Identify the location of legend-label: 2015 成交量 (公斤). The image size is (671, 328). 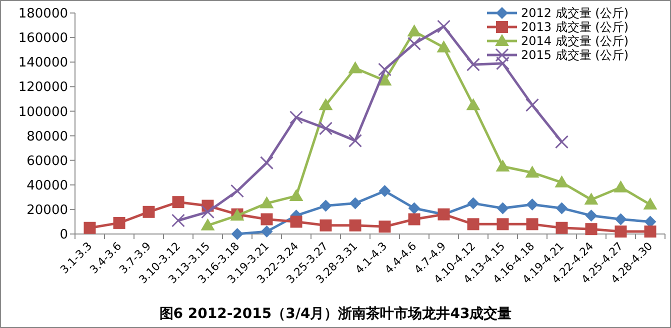
(575, 55).